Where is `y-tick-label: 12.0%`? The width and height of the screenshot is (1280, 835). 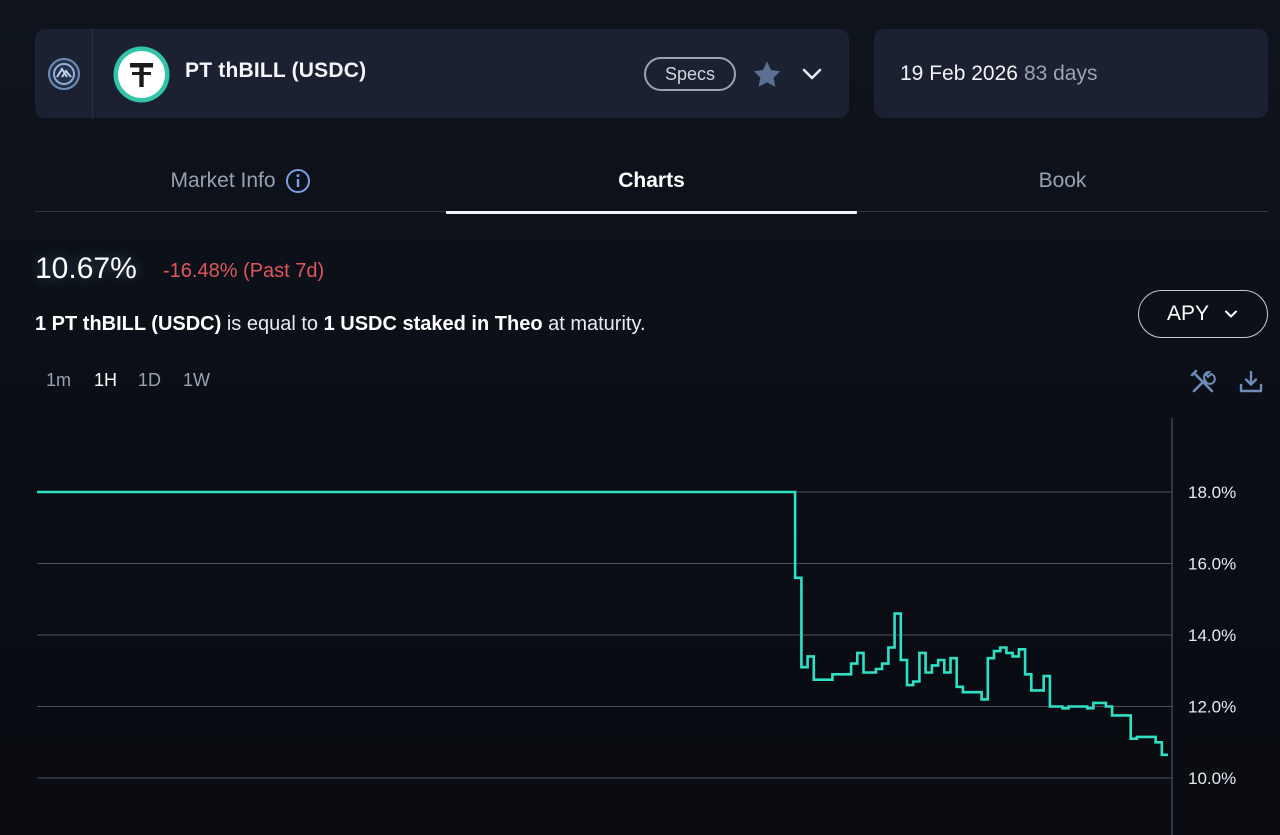 y-tick-label: 12.0% is located at coordinates (1212, 707).